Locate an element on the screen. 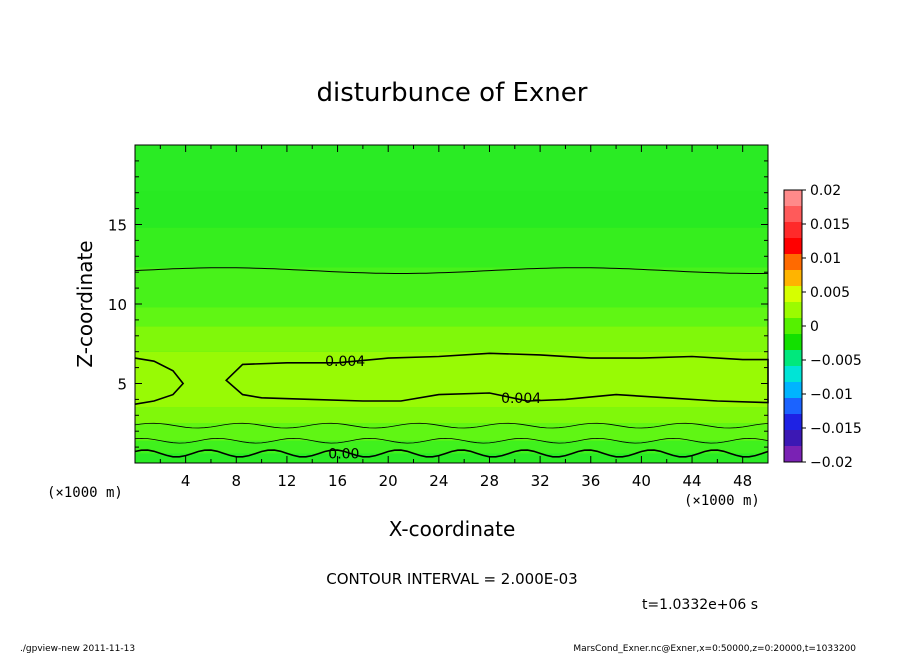 This screenshot has height=654, width=904. y-tick-label: 10 is located at coordinates (117, 305).